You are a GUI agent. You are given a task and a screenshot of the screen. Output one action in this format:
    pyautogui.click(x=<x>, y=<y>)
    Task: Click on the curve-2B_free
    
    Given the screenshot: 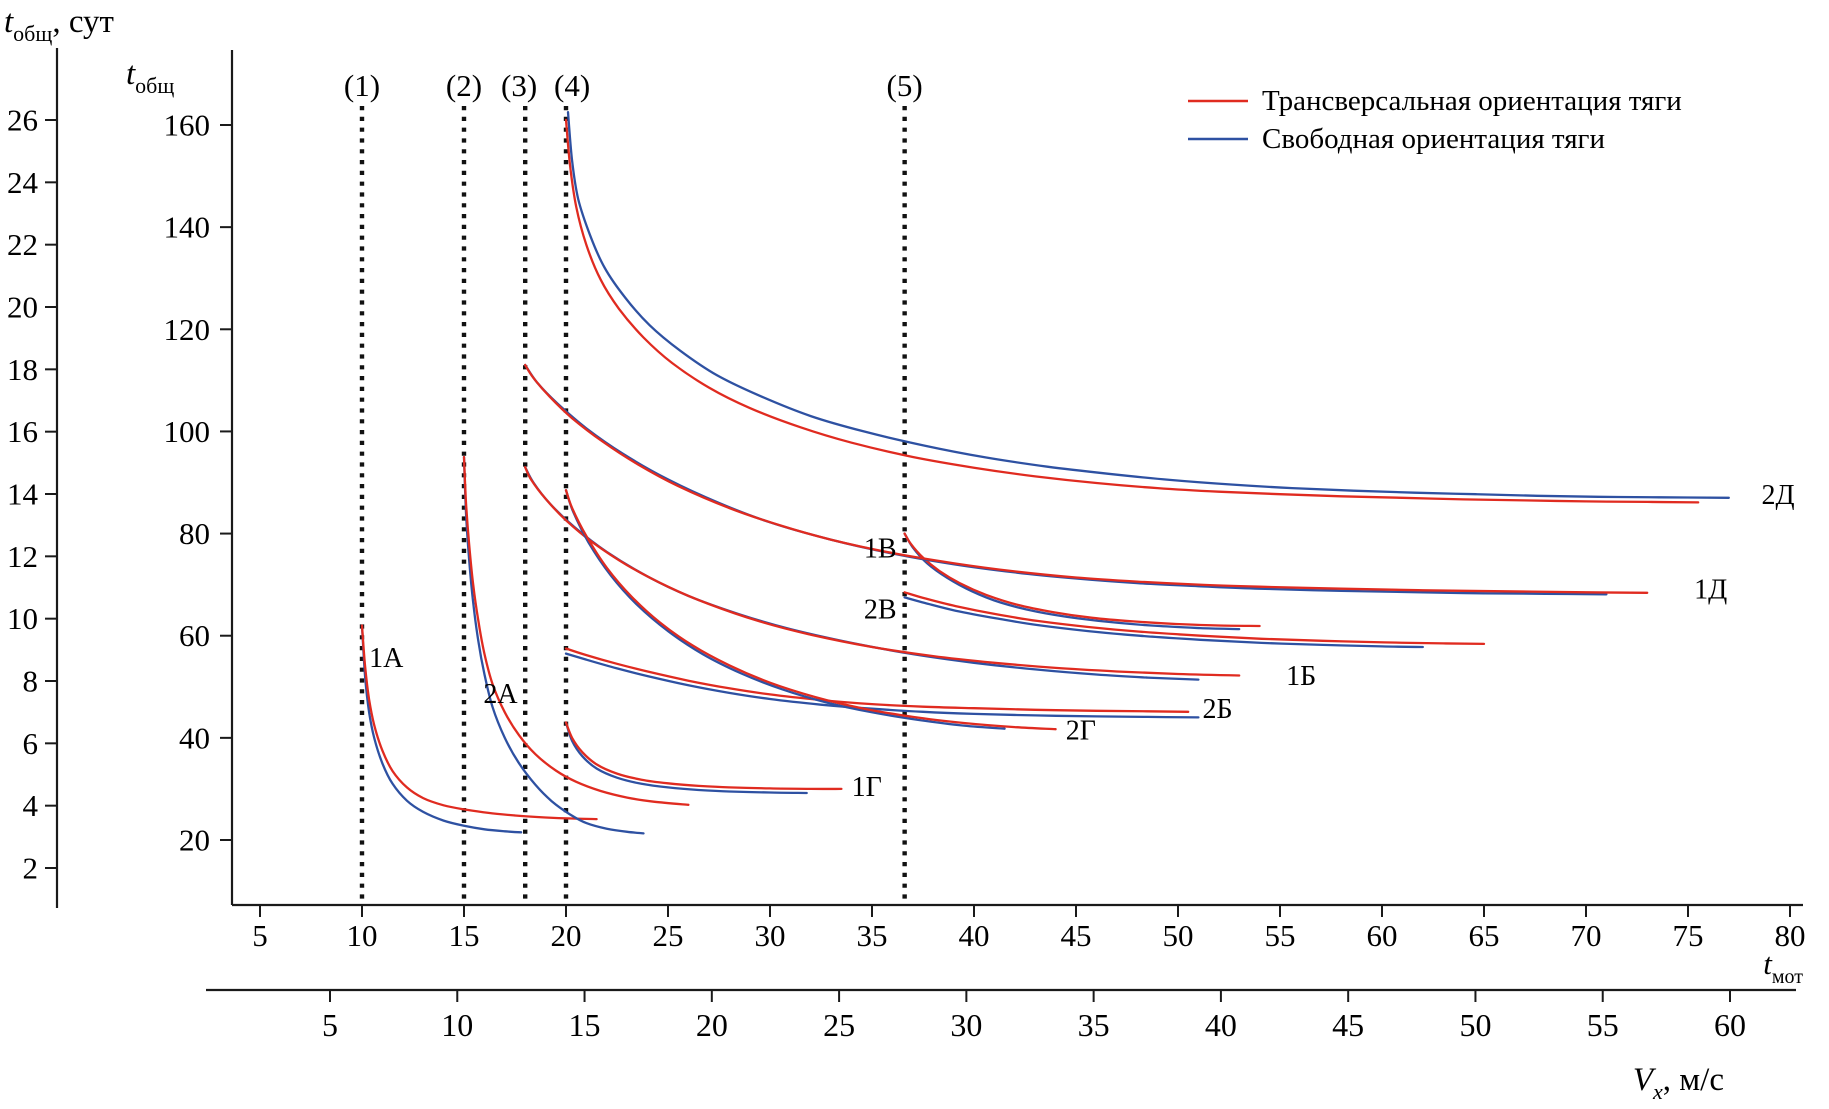 What is the action you would take?
    pyautogui.click(x=882, y=685)
    